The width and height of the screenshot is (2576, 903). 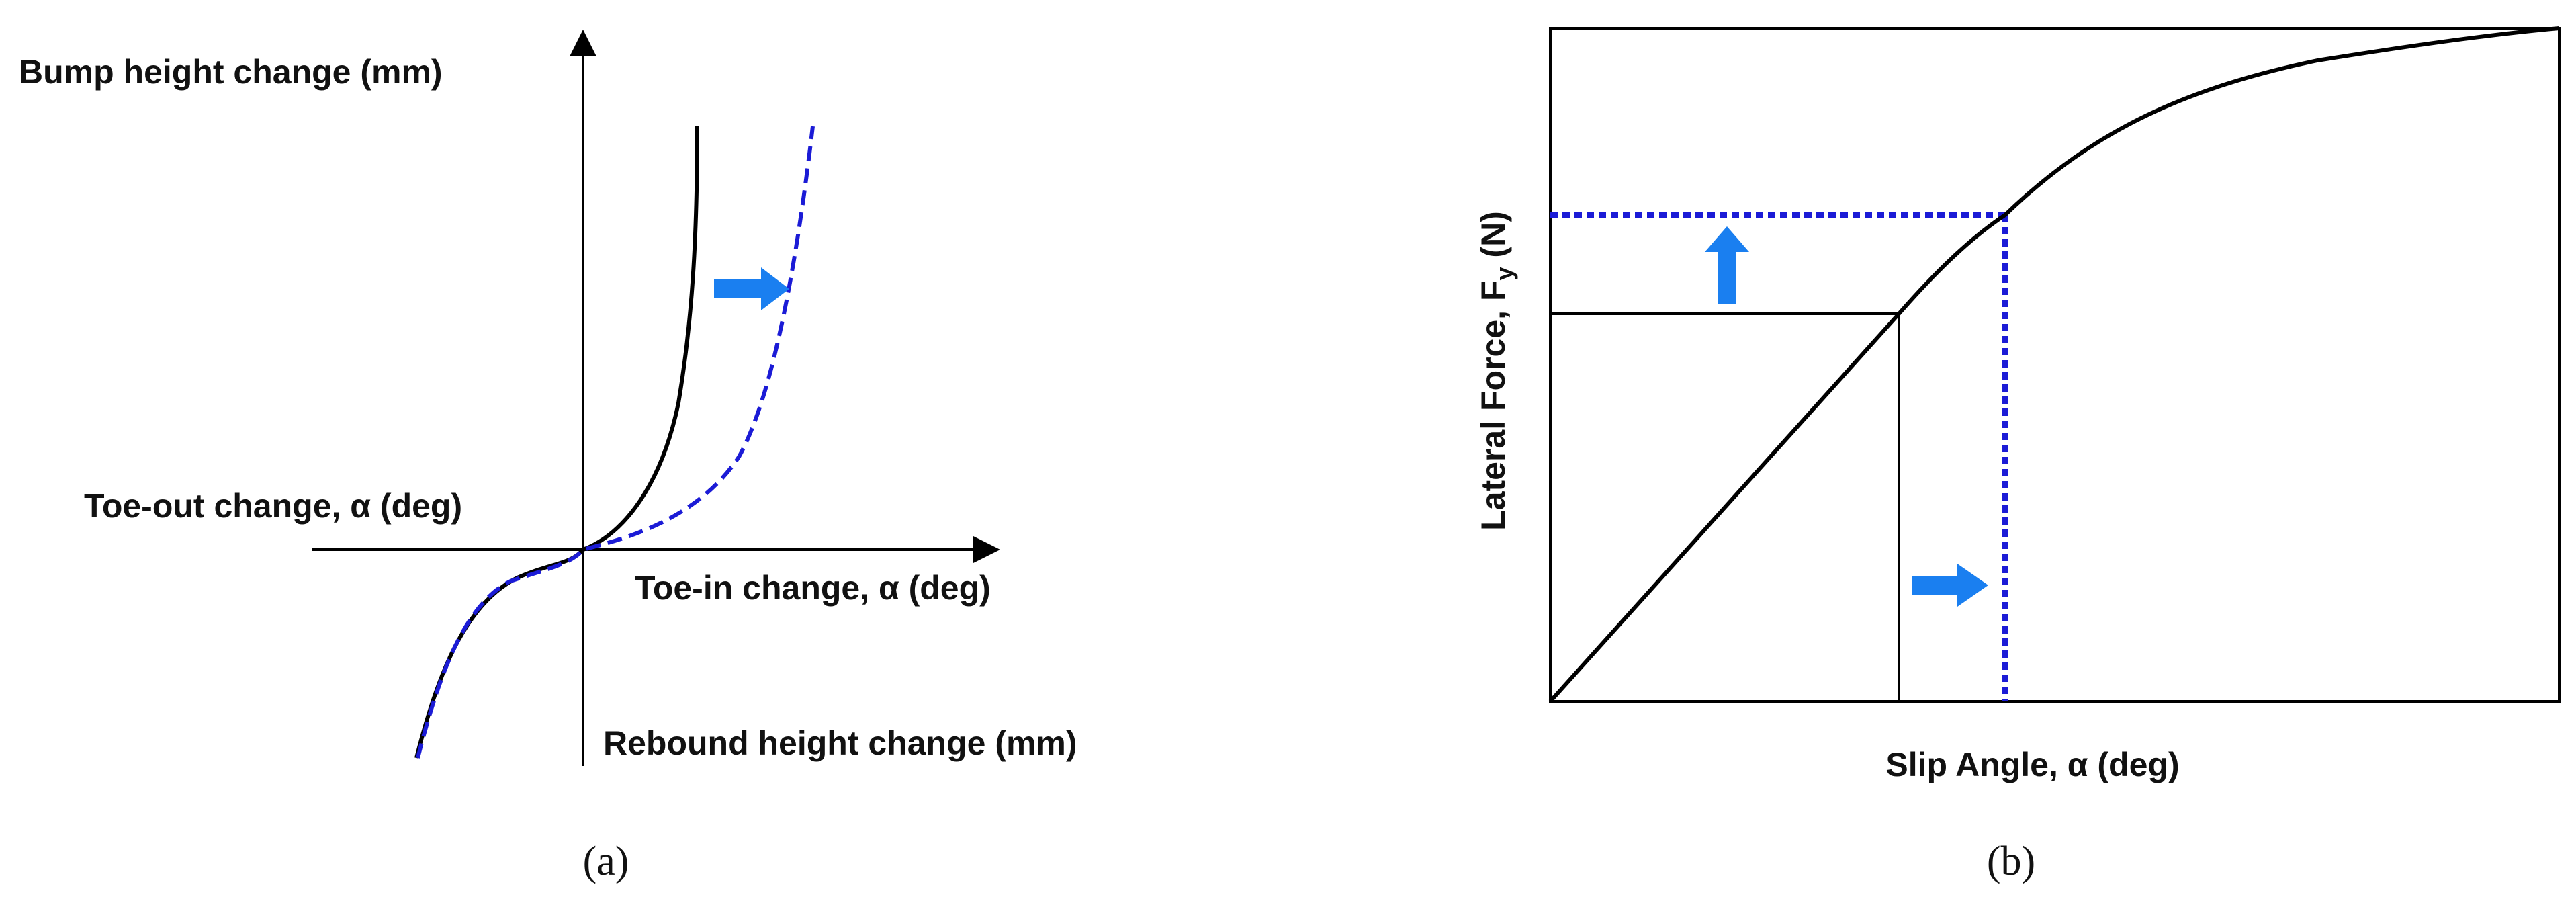 I want to click on panel-b-y-label: Lateral Force, Fy (N), so click(x=1496, y=371).